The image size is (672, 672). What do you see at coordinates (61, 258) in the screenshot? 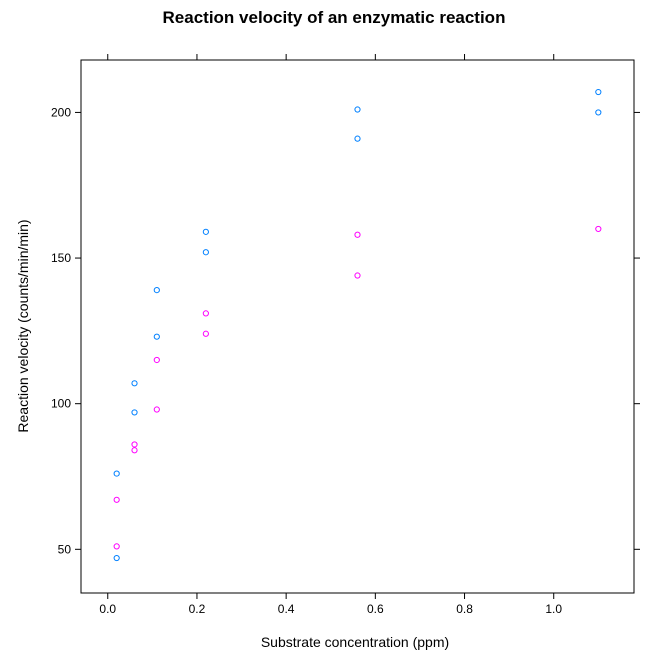
I see `y-tick-label: 150` at bounding box center [61, 258].